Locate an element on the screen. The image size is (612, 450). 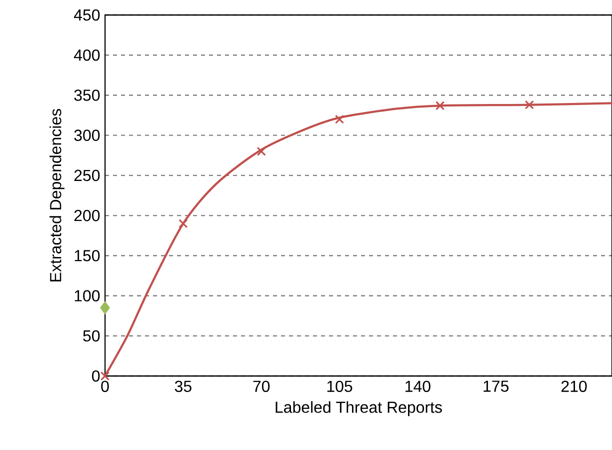
x-tick-label: 70 is located at coordinates (261, 386).